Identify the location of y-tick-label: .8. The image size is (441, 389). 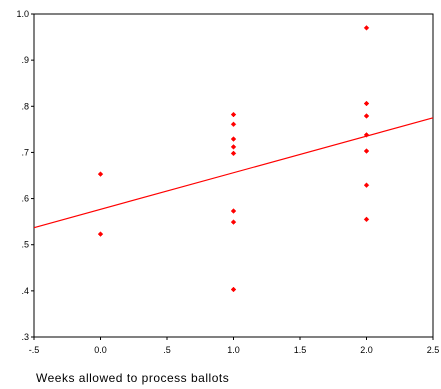
(25, 106).